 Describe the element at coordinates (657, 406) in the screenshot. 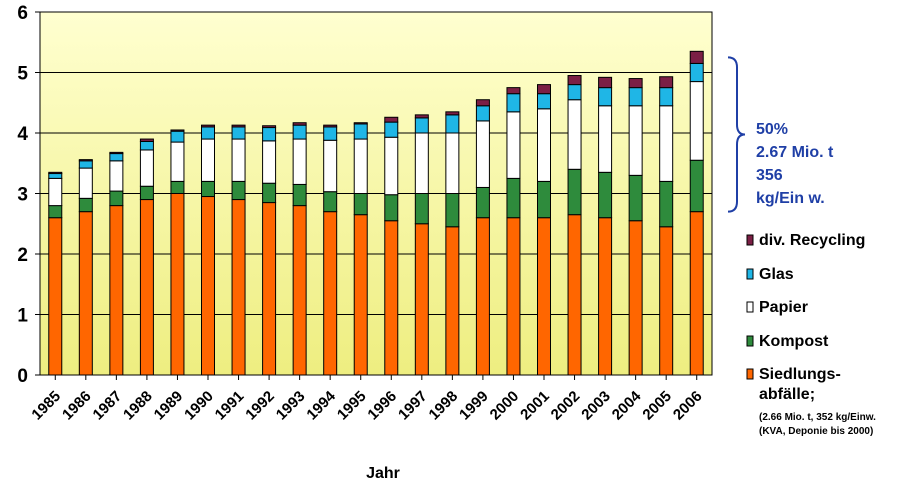

I see `x-tick-label: 2005` at that location.